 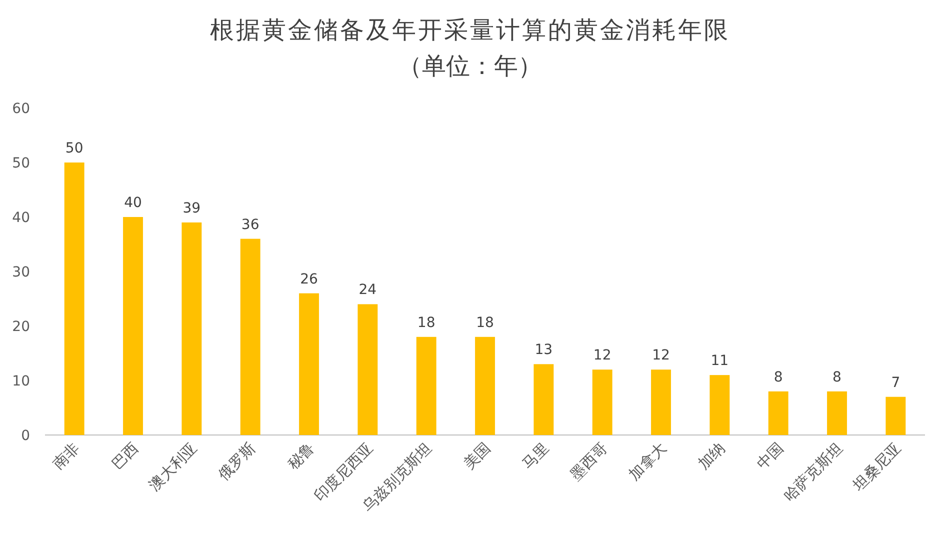 What do you see at coordinates (470, 30) in the screenshot?
I see `chart-title: 根据黄金储备及年开采量计算的黄金消耗年限` at bounding box center [470, 30].